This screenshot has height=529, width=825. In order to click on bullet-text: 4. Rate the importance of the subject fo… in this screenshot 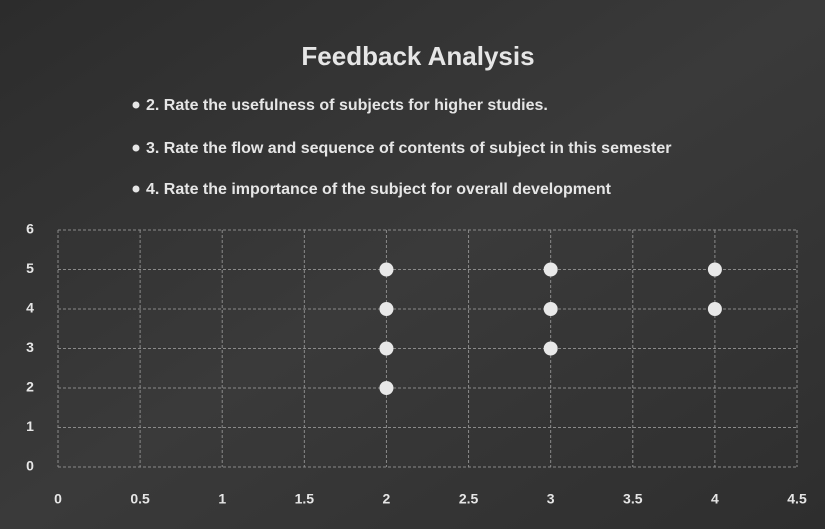, I will do `click(379, 189)`.